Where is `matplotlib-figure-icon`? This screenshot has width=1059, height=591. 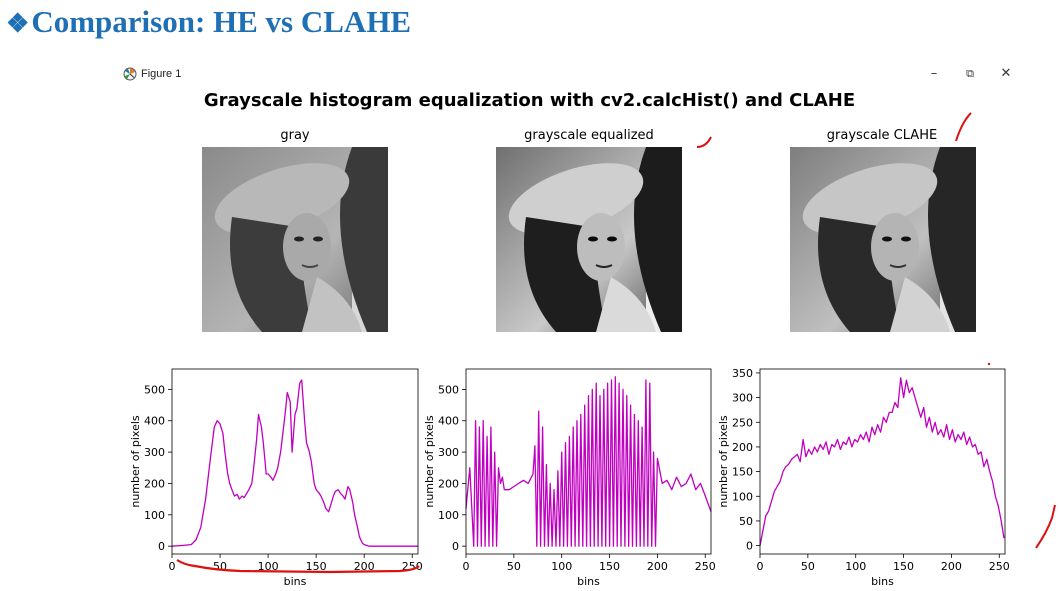
matplotlib-figure-icon is located at coordinates (130, 74).